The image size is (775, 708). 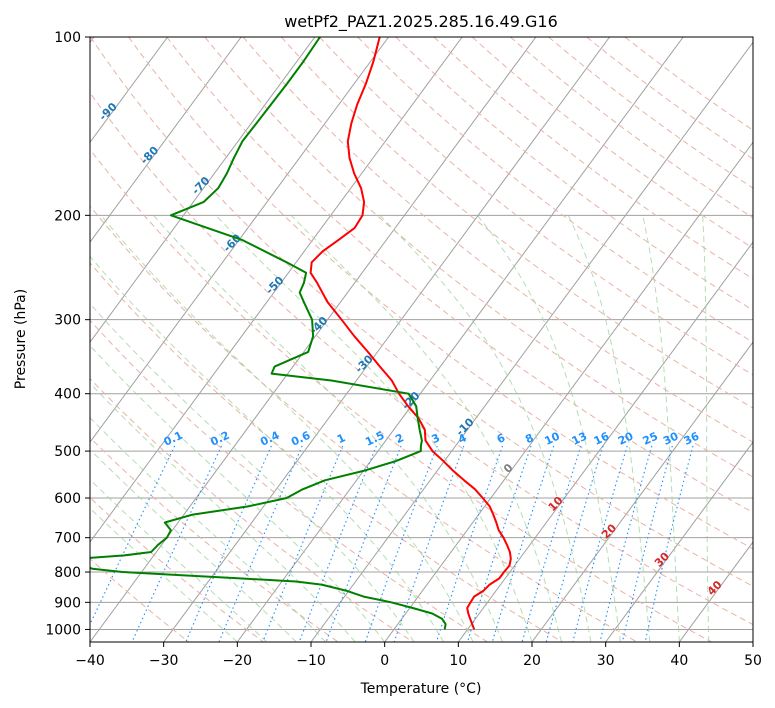 I want to click on x-tick-label: −10, so click(x=311, y=661).